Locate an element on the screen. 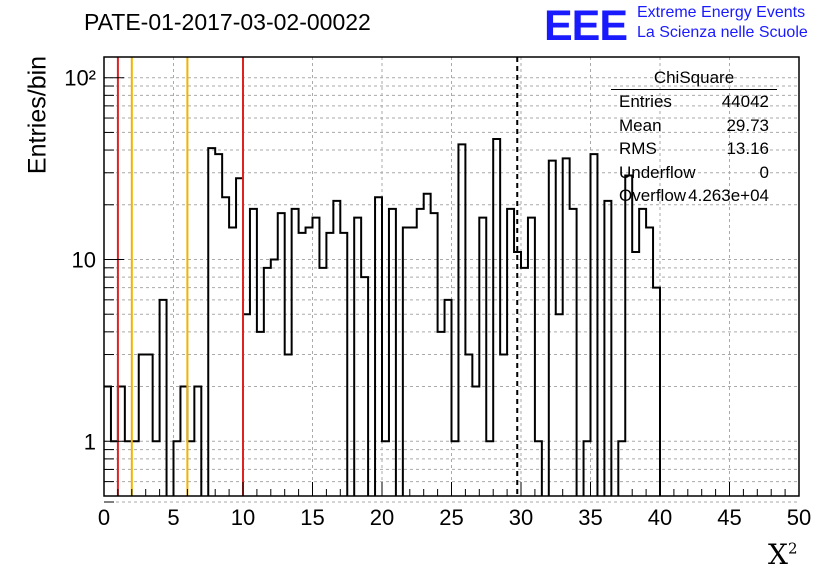 This screenshot has height=572, width=836. plot-title: PATE-01-2017-03-02-00022 is located at coordinates (227, 22).